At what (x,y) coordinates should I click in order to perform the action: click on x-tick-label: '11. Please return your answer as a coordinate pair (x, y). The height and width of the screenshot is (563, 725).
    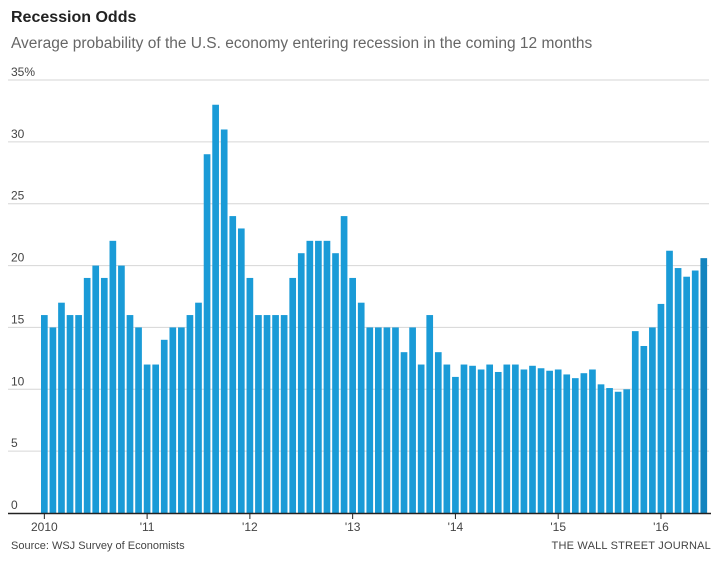
    Looking at the image, I should click on (147, 527).